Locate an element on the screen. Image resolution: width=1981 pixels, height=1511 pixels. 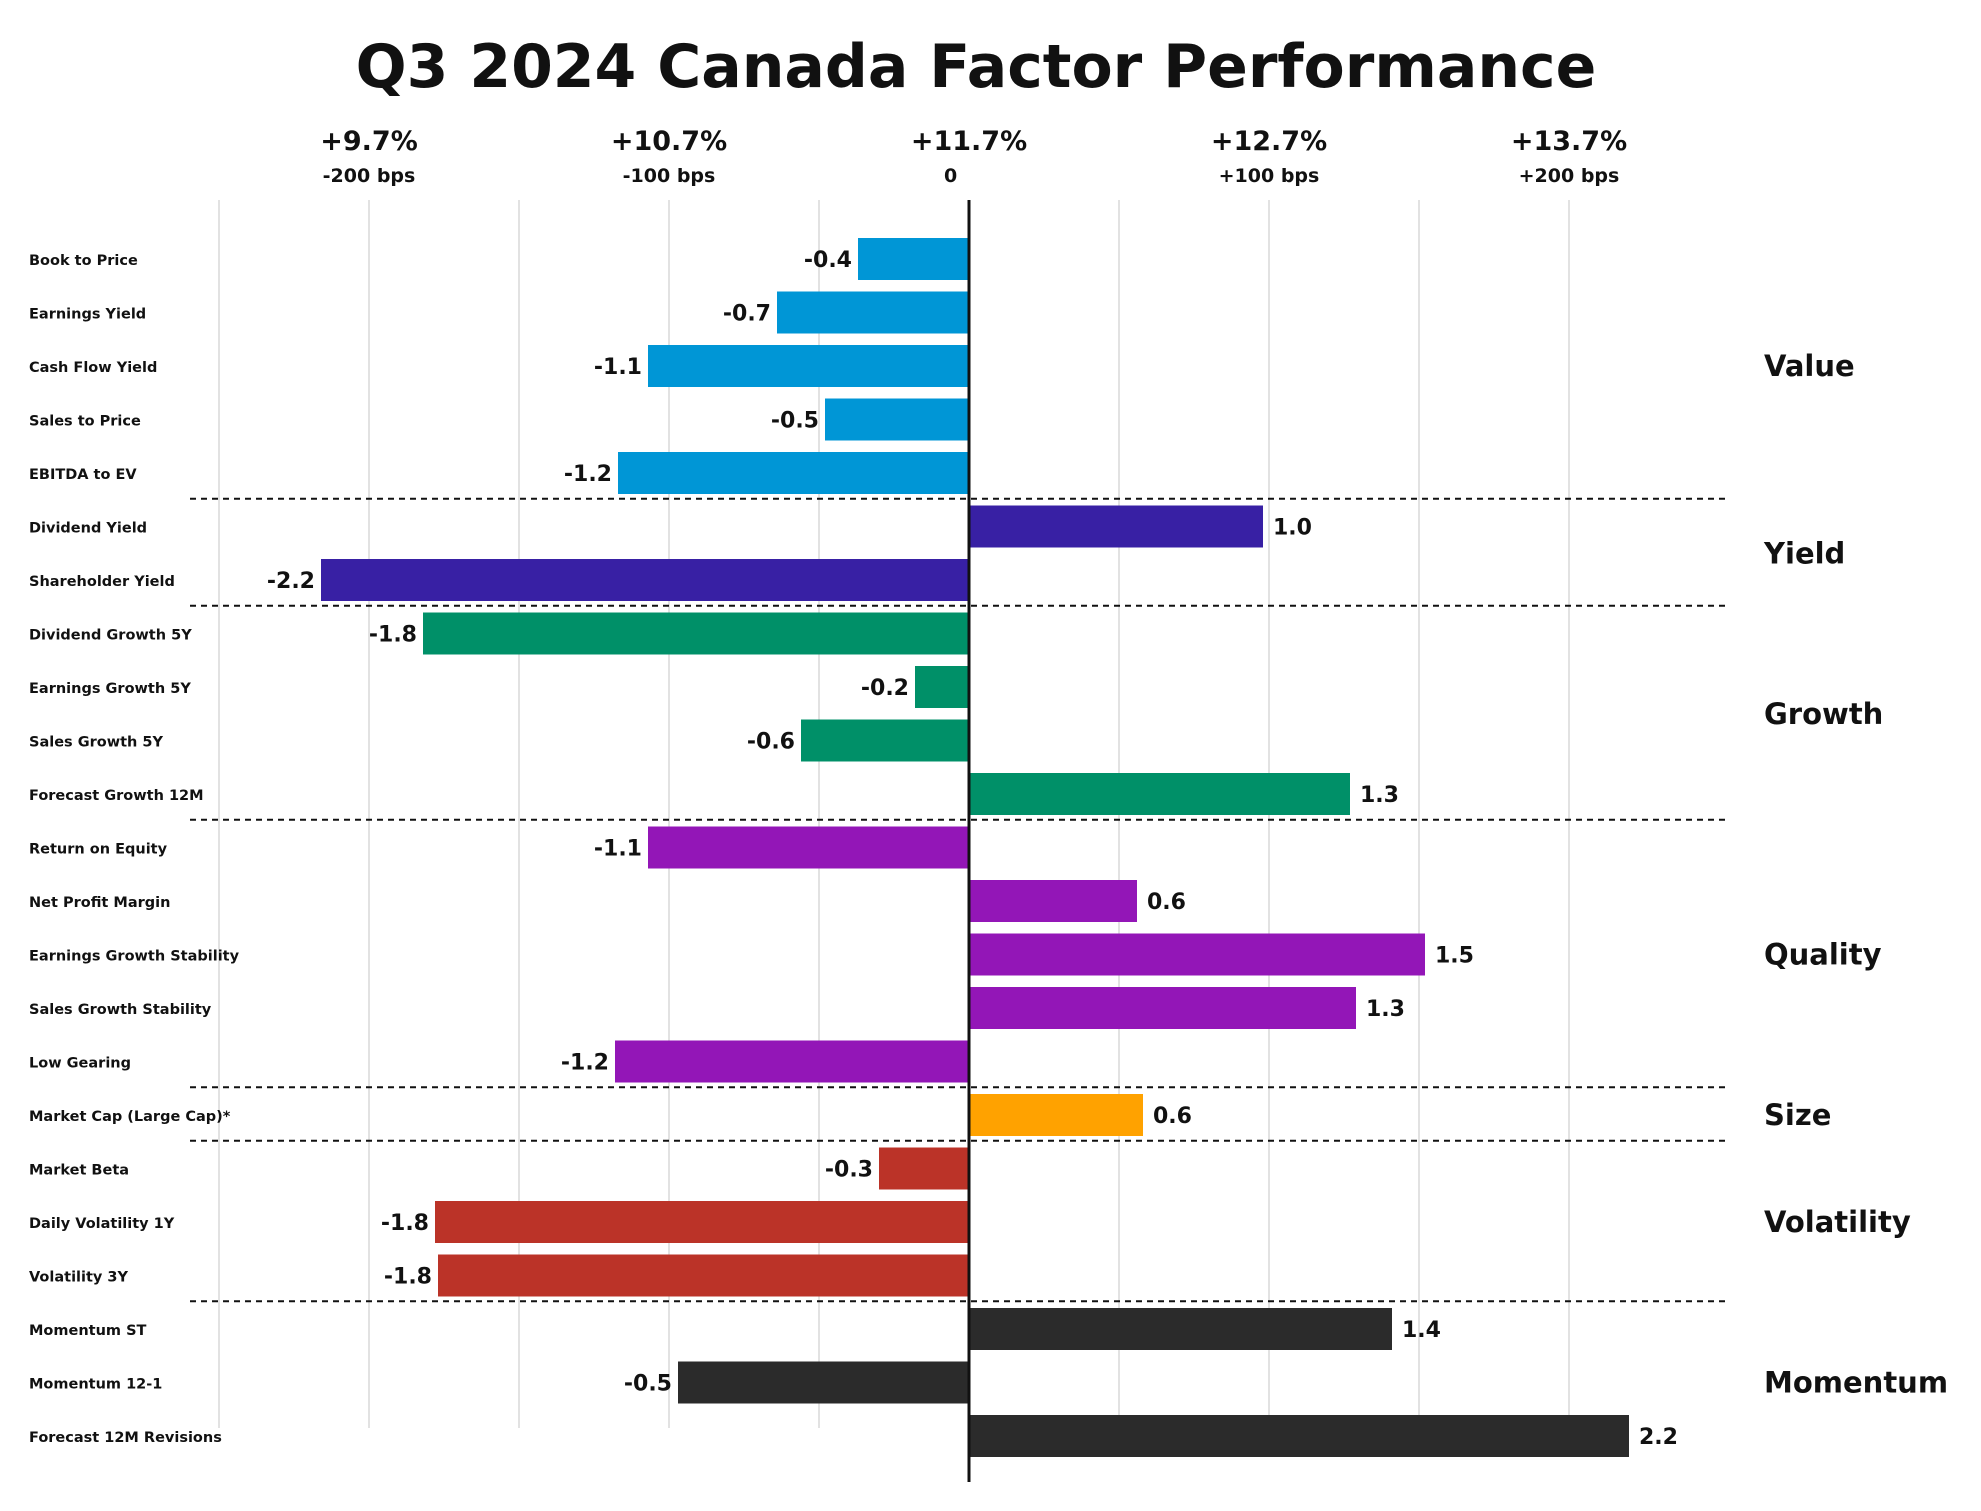
group-label: Volatility is located at coordinates (1837, 1222).